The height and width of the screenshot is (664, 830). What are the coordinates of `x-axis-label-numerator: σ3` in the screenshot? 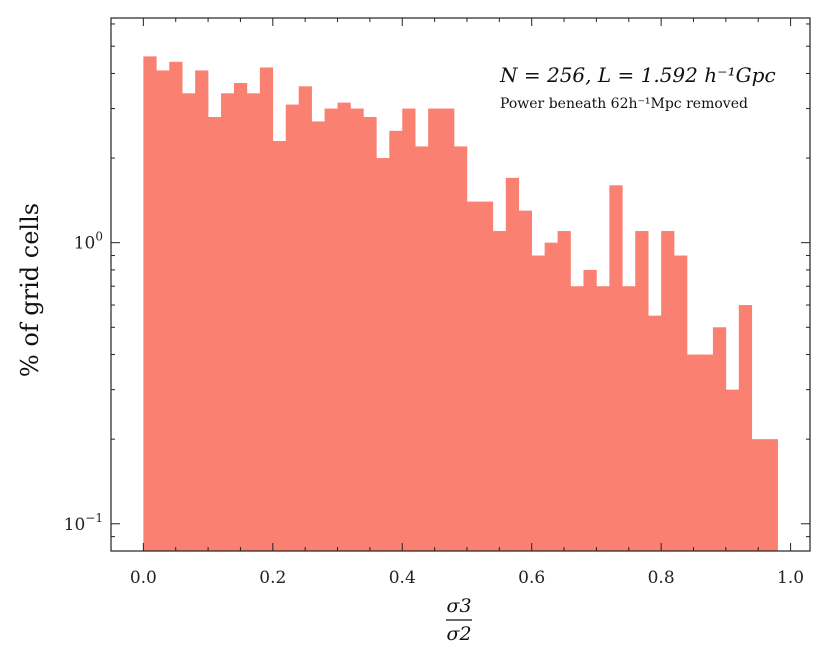 It's located at (458, 606).